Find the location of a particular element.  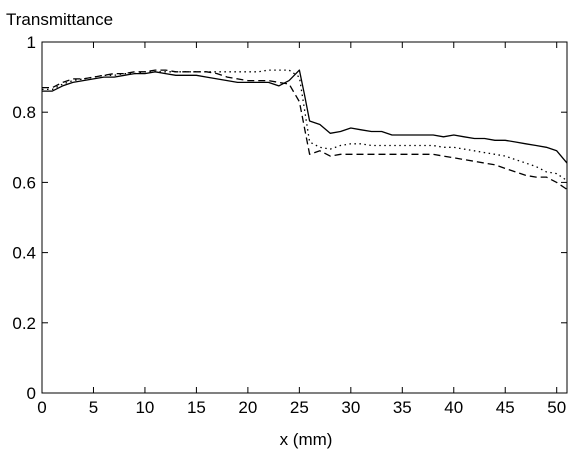

x-tick-label: 30 is located at coordinates (350, 407).